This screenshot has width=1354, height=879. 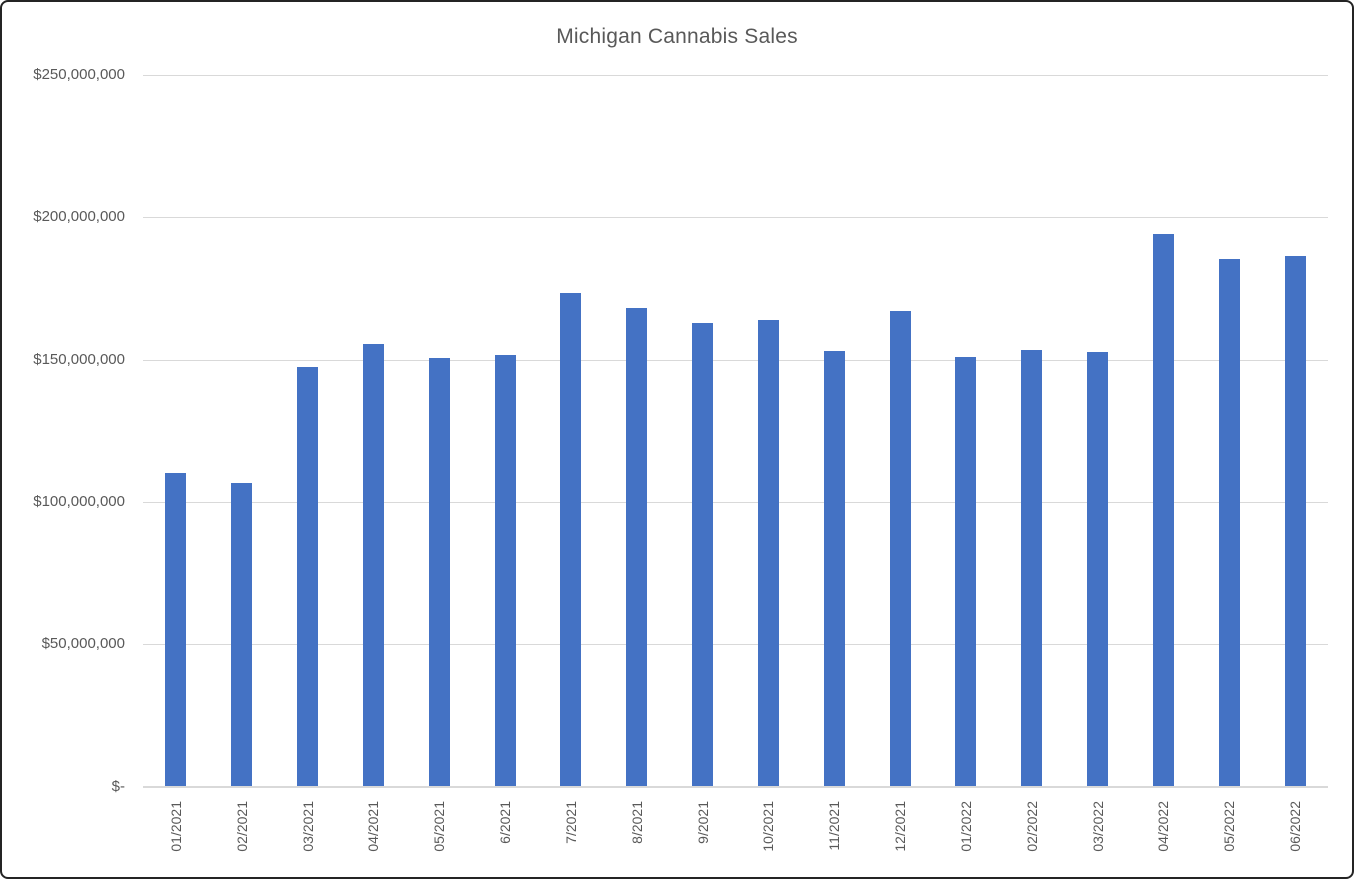 What do you see at coordinates (505, 822) in the screenshot?
I see `x-tick-label: 6/2021` at bounding box center [505, 822].